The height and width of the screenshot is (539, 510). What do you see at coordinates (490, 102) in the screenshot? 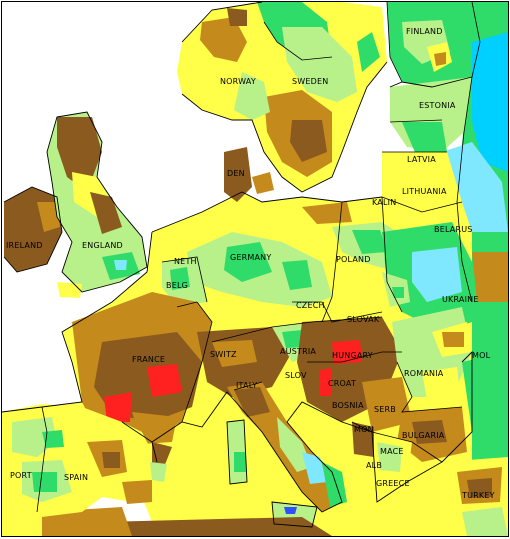
I see `east-very-wet` at bounding box center [490, 102].